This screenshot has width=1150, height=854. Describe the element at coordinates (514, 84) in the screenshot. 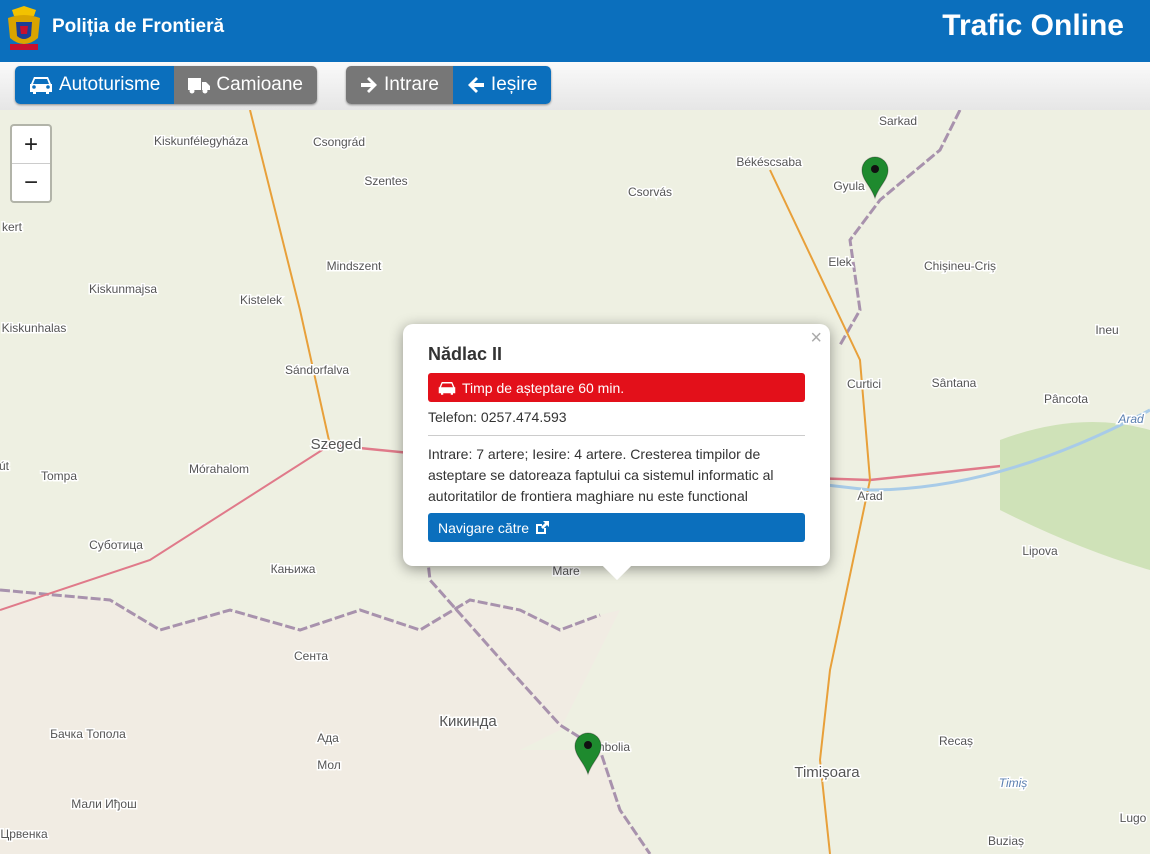

I see `button-label: Ieșire` at that location.